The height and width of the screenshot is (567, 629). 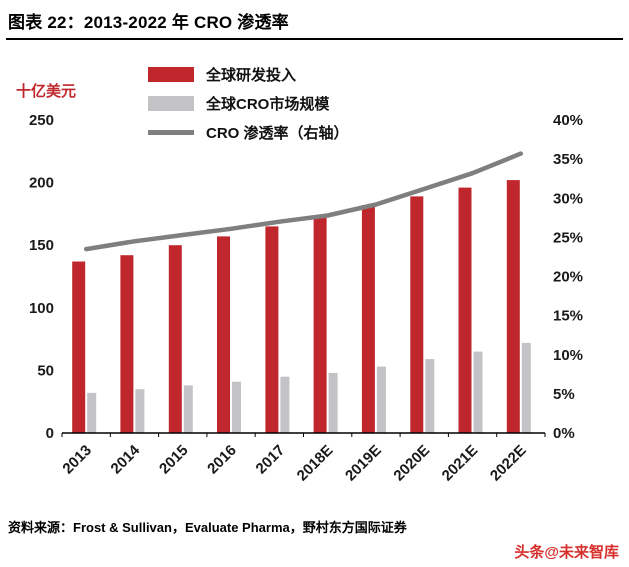 What do you see at coordinates (271, 460) in the screenshot?
I see `x-axis-label: 2017` at bounding box center [271, 460].